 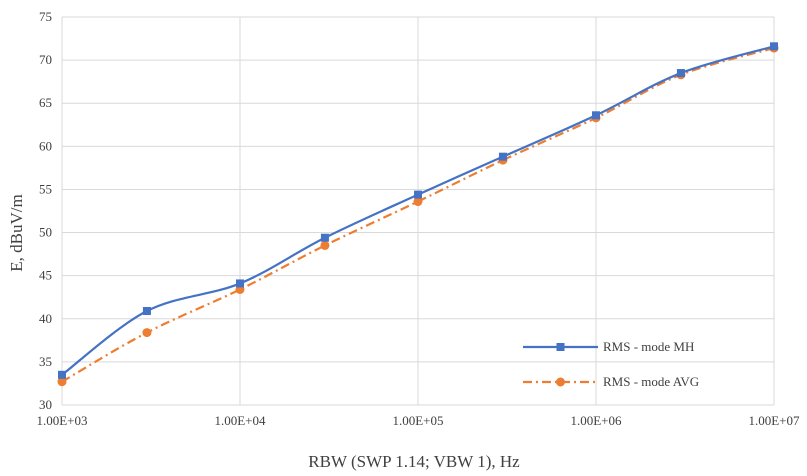 I want to click on y-tick-label: 30, so click(x=45, y=404).